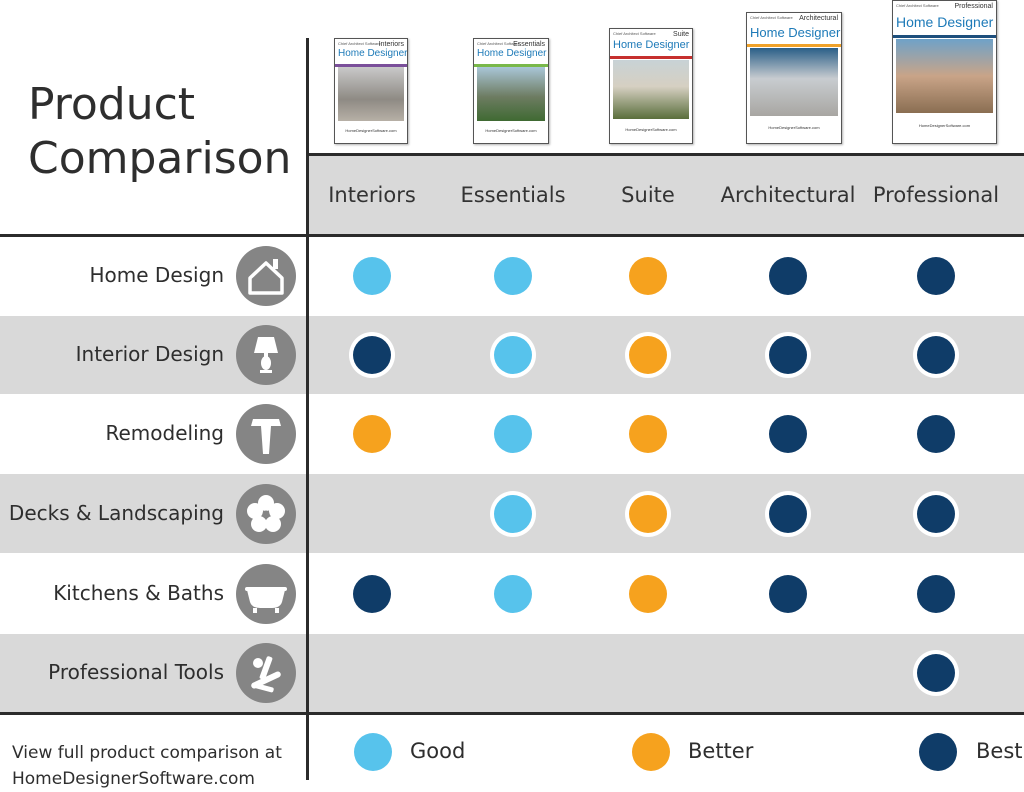 Image resolution: width=1024 pixels, height=792 pixels. Describe the element at coordinates (266, 434) in the screenshot. I see `hammer-icon` at that location.